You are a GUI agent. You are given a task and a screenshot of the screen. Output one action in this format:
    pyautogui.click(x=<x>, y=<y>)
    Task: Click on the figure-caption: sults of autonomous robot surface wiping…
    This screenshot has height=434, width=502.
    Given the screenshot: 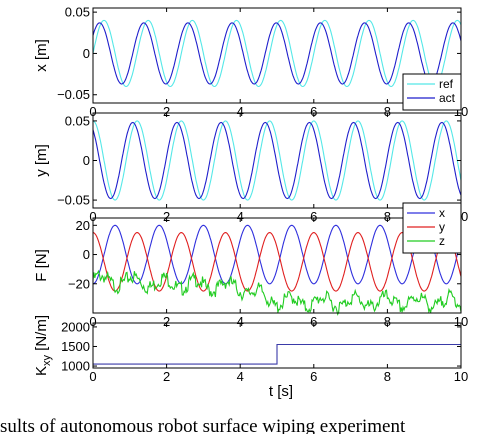 What is the action you would take?
    pyautogui.click(x=203, y=425)
    